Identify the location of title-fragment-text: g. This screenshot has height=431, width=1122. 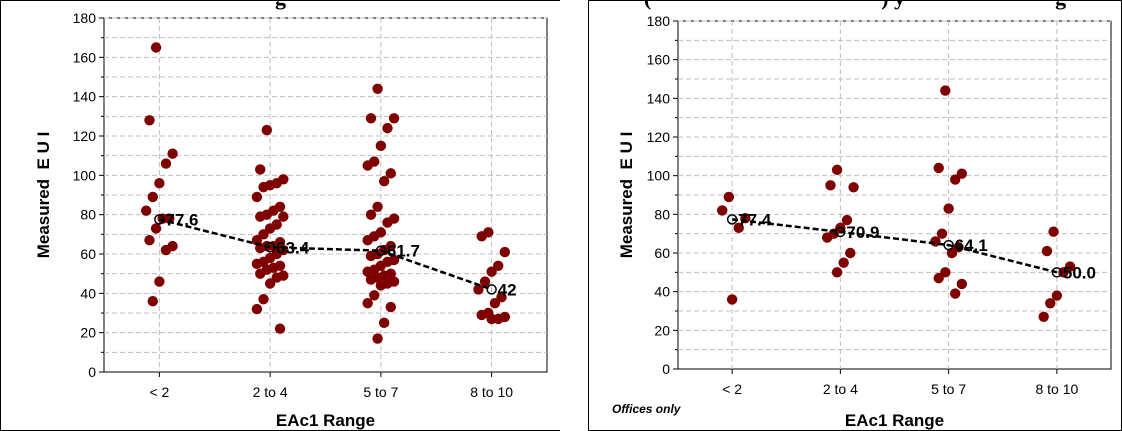
(280, 5).